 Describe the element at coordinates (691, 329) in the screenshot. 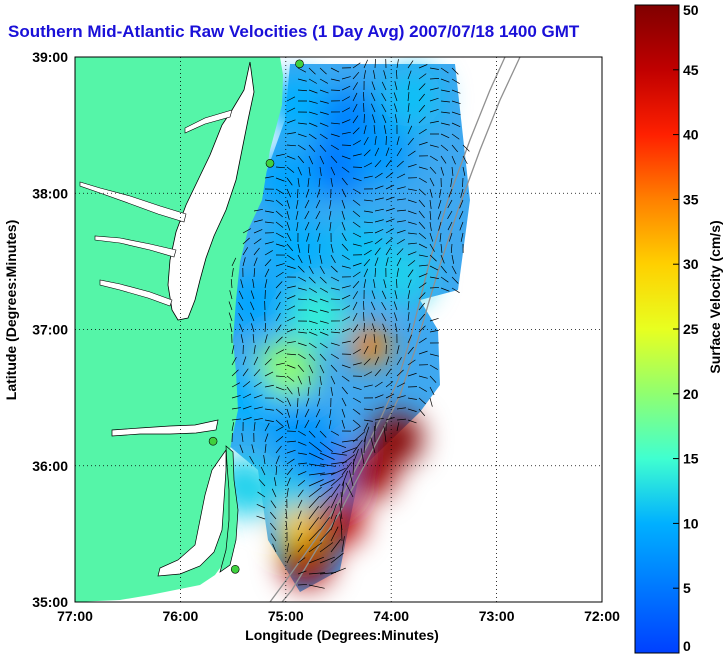

I see `cb-tick-5: 25` at that location.